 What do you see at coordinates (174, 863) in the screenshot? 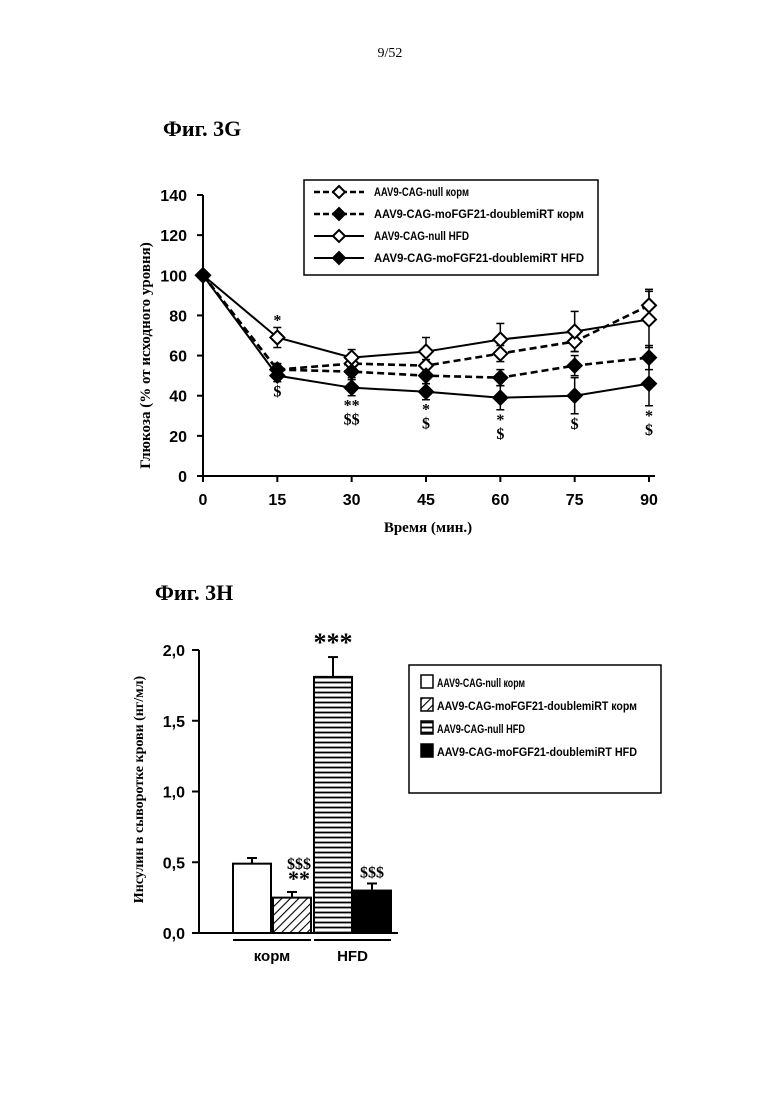
I see `bar-y-tick-label: 0,5` at bounding box center [174, 863].